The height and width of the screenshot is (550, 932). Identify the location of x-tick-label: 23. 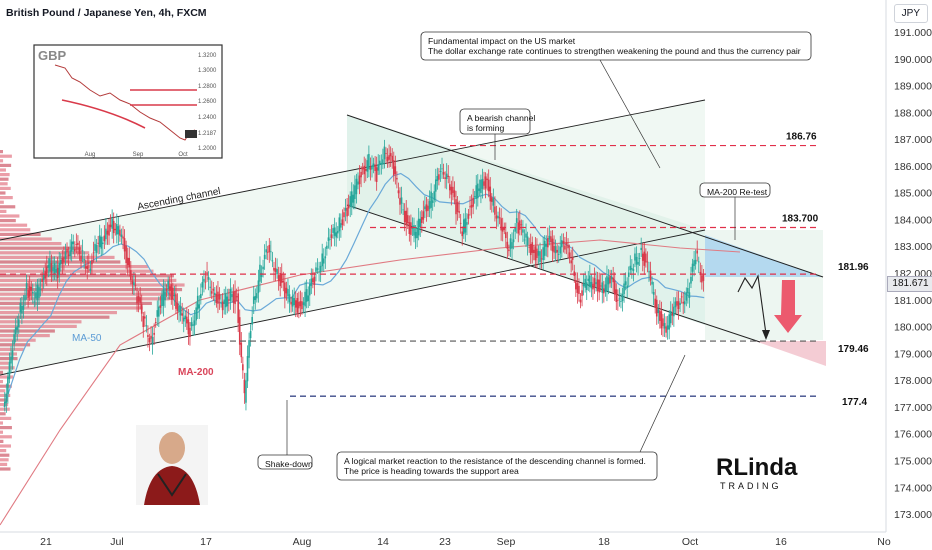
(445, 542).